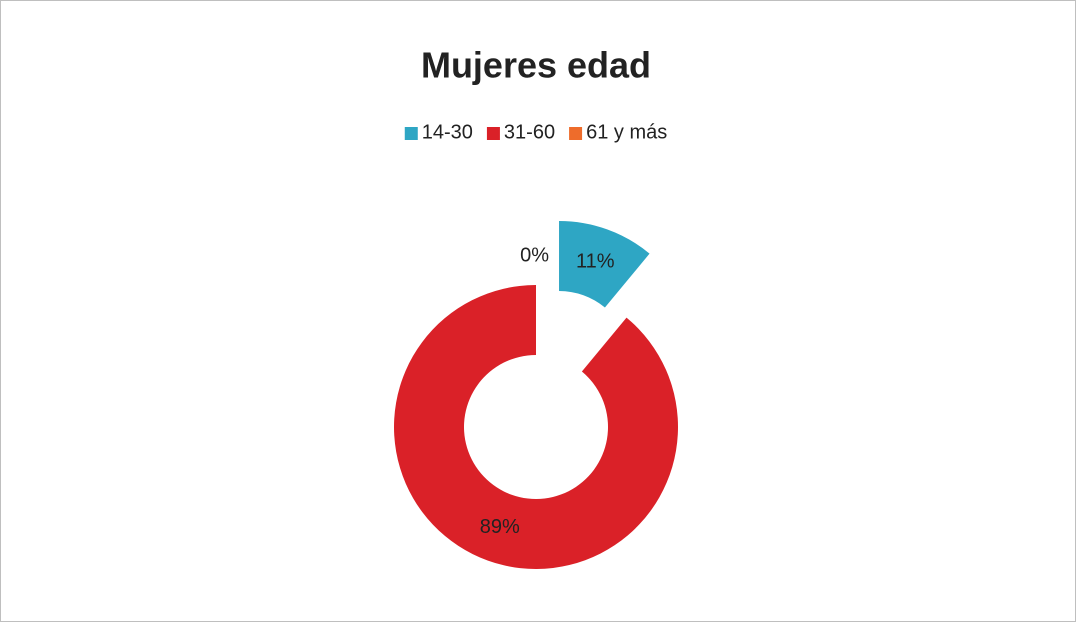 The image size is (1076, 622). Describe the element at coordinates (529, 132) in the screenshot. I see `legend-label: 31-60` at that location.